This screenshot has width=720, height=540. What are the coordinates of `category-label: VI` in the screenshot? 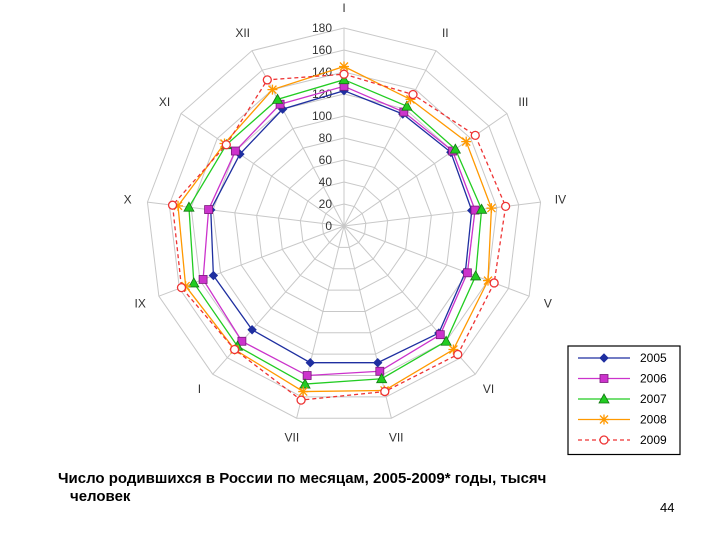 It's located at (488, 389).